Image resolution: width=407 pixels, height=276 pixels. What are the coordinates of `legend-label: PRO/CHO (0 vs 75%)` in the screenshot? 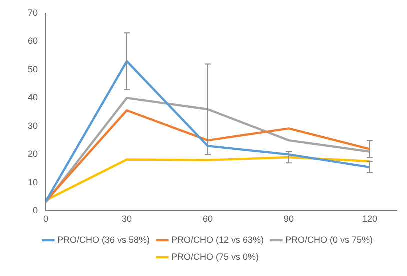 It's located at (330, 239).